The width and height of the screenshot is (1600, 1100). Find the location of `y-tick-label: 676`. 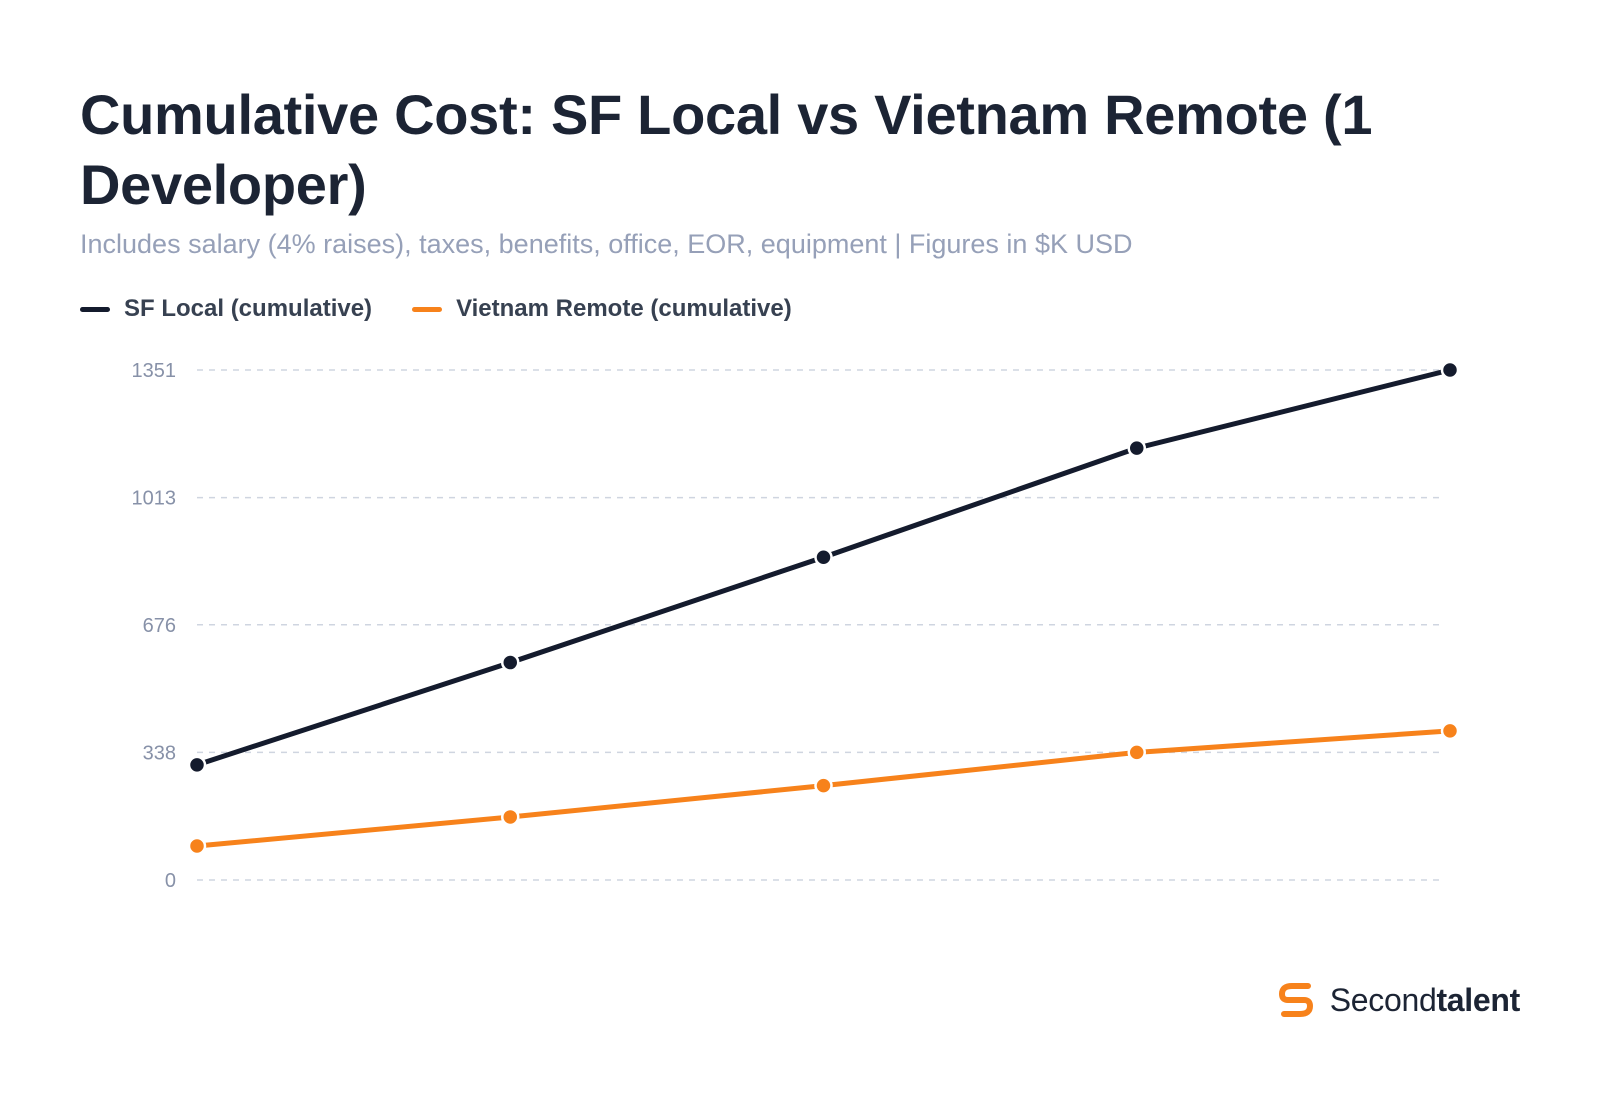

y-tick-label: 676 is located at coordinates (159, 626).